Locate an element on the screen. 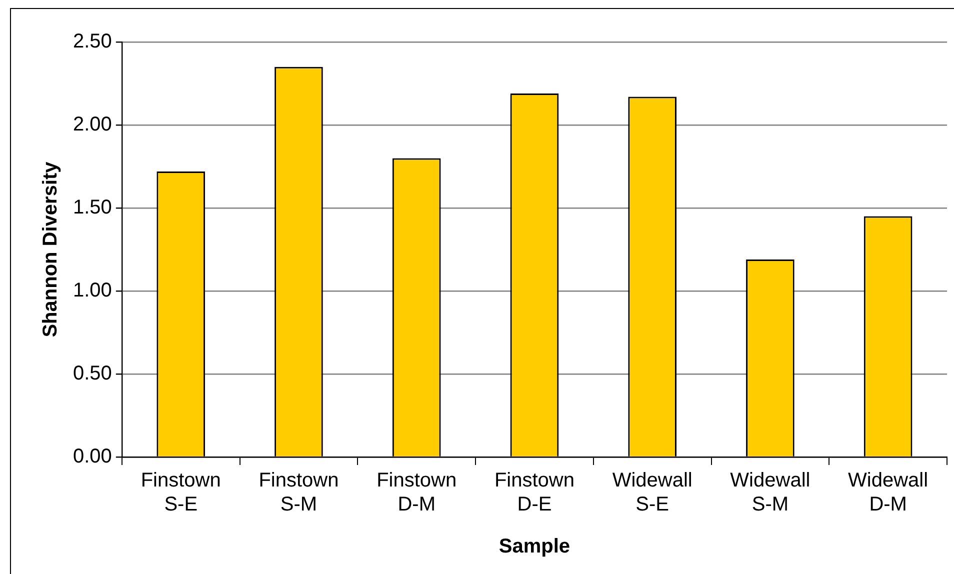 This screenshot has height=574, width=954. x-tick-label: Finstown D-M is located at coordinates (416, 493).